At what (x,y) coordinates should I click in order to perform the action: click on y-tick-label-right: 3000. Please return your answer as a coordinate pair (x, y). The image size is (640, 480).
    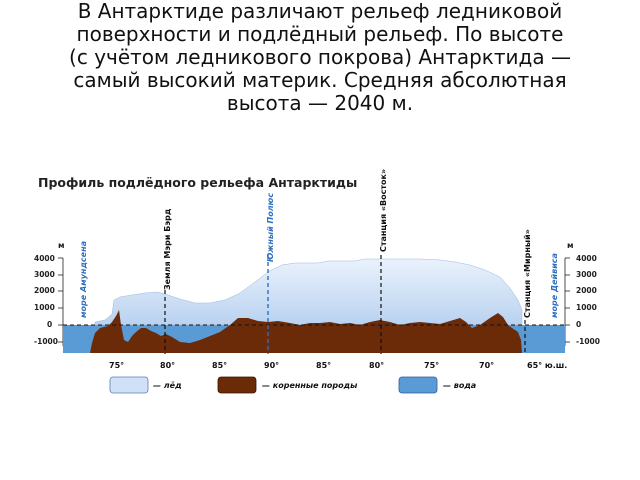
    Looking at the image, I should click on (586, 274).